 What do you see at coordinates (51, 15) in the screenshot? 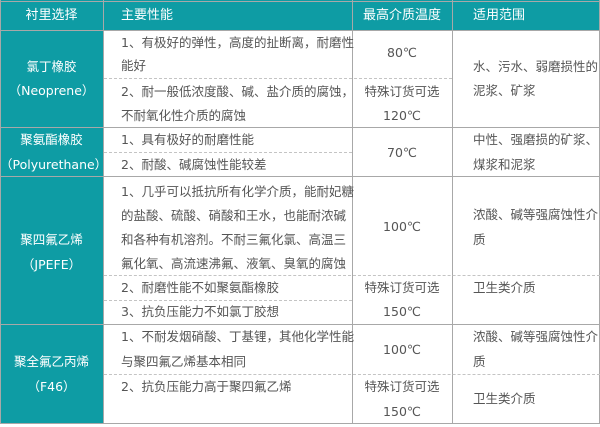
I see `header-cell: 衬里选择` at bounding box center [51, 15].